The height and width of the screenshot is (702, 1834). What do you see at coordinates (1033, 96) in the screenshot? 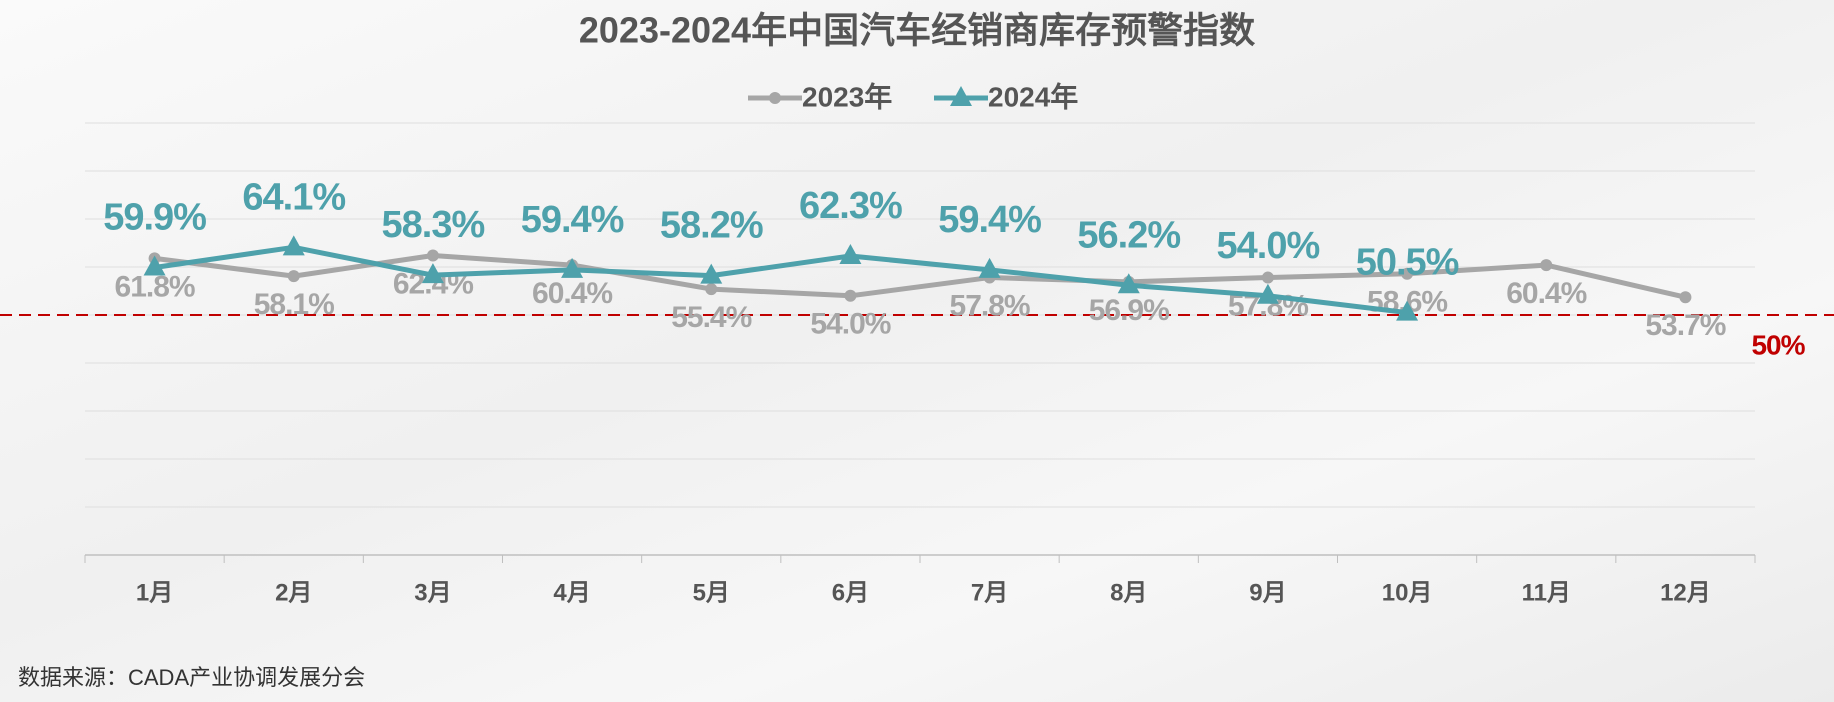
I see `legend-label: 2024年` at bounding box center [1033, 96].